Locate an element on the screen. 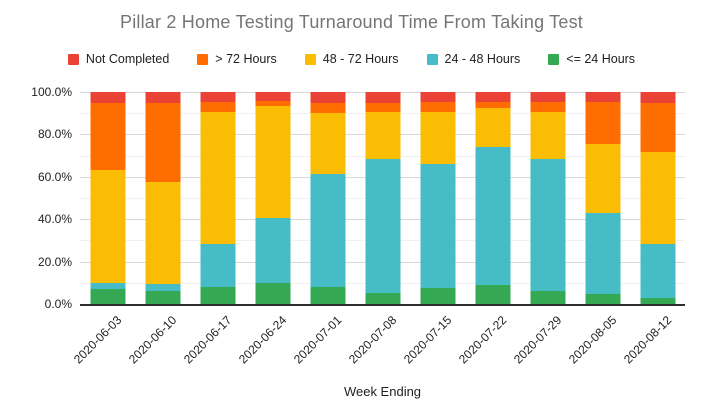  legend-item-label: Not Completed is located at coordinates (127, 59).